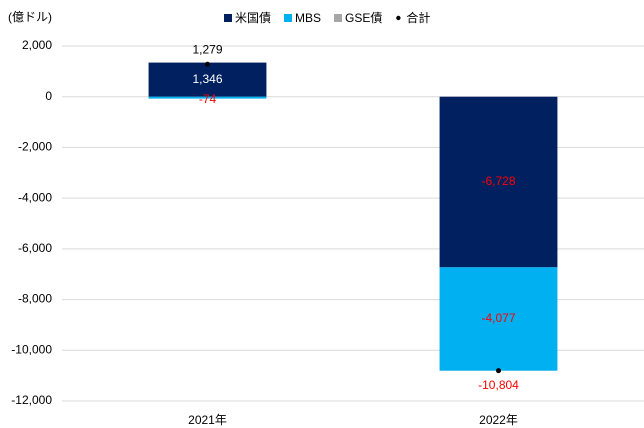  I want to click on y-axis-label: (億ドル), so click(30, 17).